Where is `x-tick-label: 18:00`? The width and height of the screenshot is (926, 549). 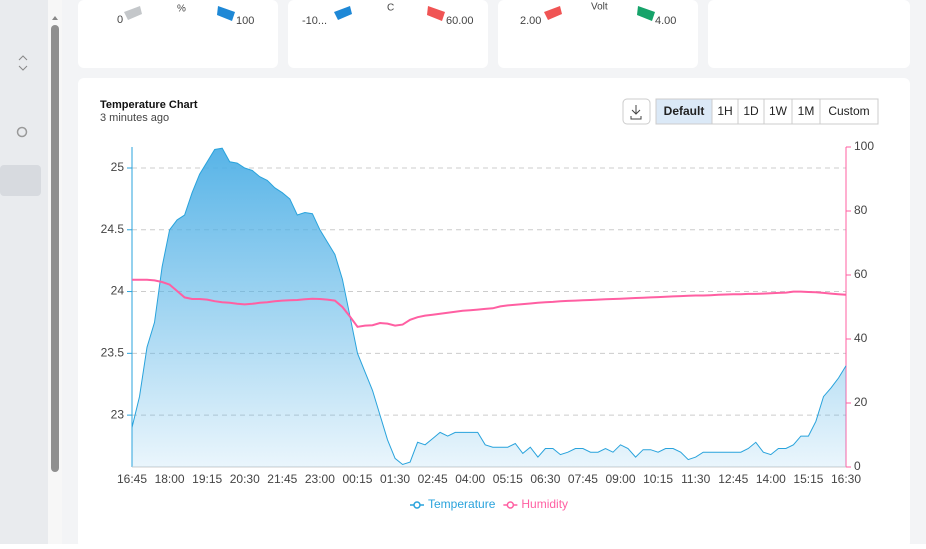 x-tick-label: 18:00 is located at coordinates (170, 479).